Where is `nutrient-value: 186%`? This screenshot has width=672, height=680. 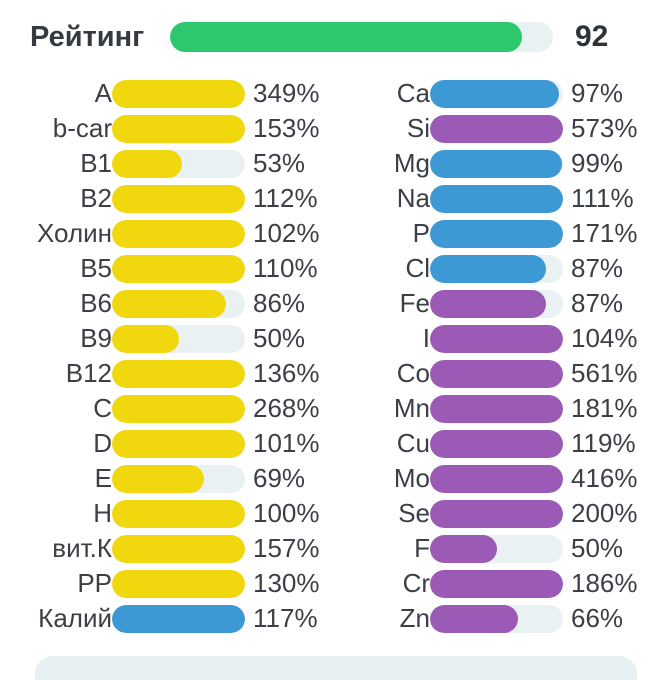
nutrient-value: 186% is located at coordinates (604, 583).